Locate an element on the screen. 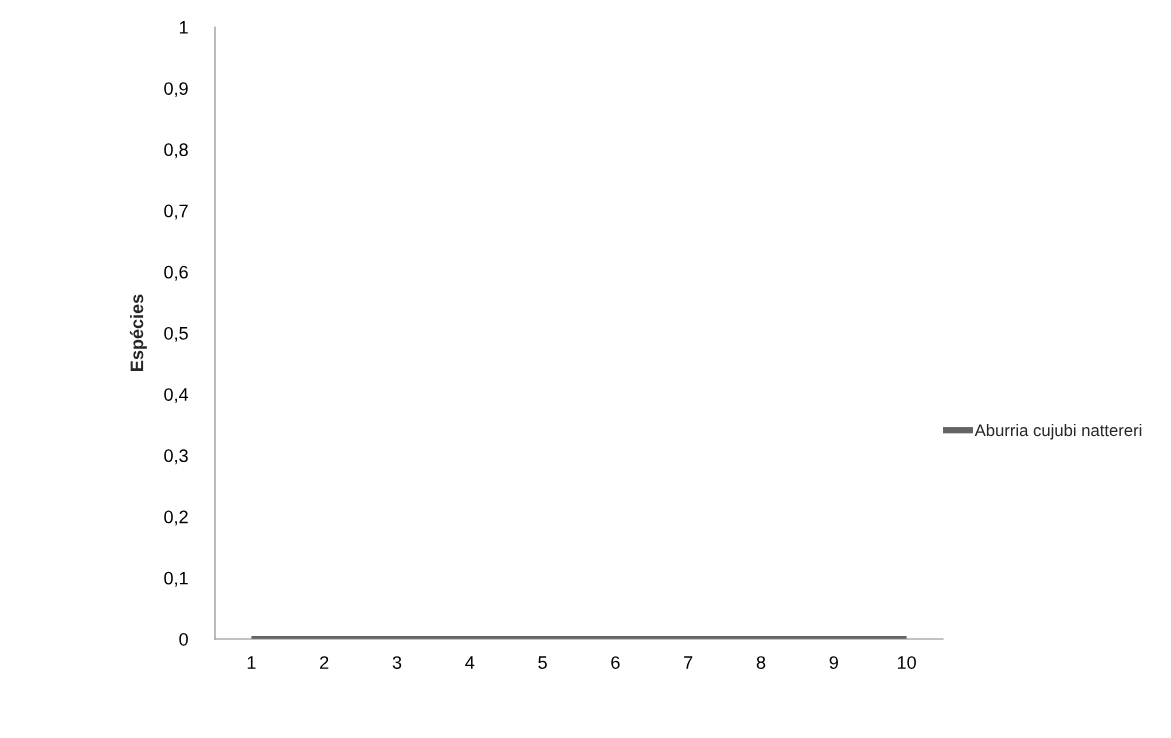 The image size is (1171, 738). y-tick-label: 0,7 is located at coordinates (176, 212).